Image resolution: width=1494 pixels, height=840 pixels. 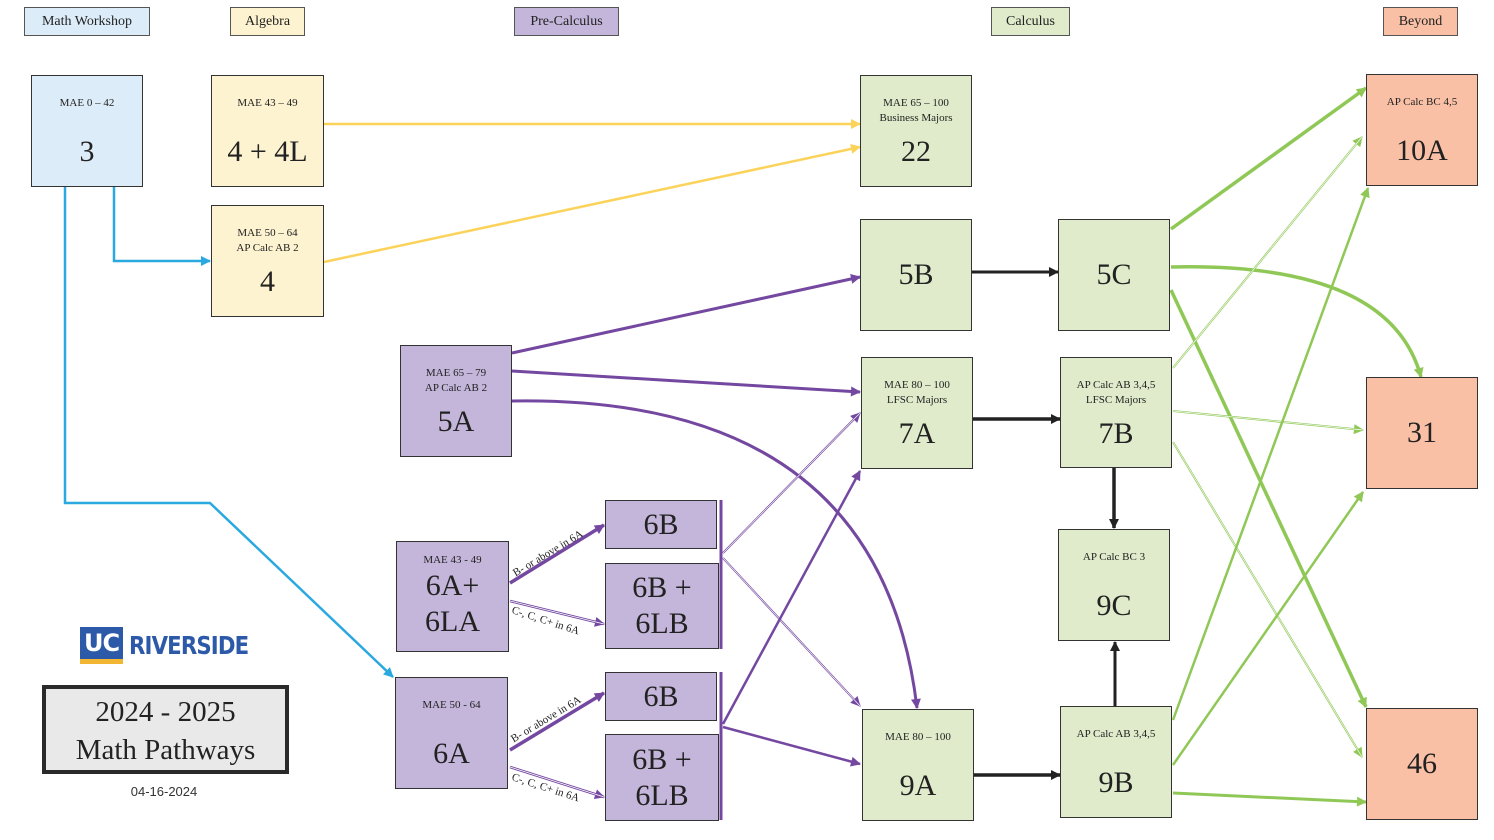 I want to click on course-number: 10A, so click(x=1422, y=150).